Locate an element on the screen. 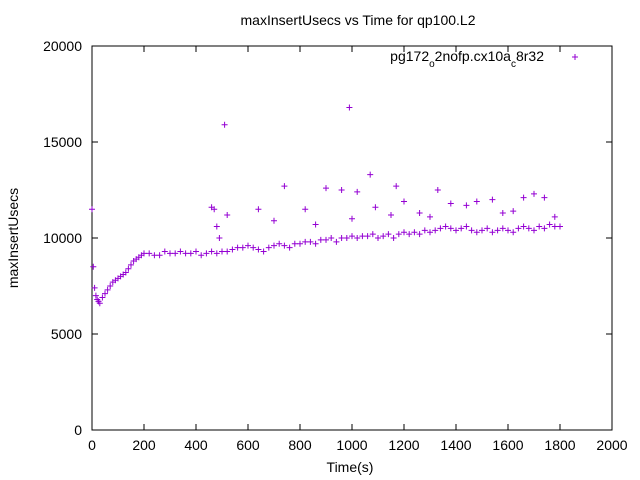  x-tick-label: 400 is located at coordinates (196, 445).